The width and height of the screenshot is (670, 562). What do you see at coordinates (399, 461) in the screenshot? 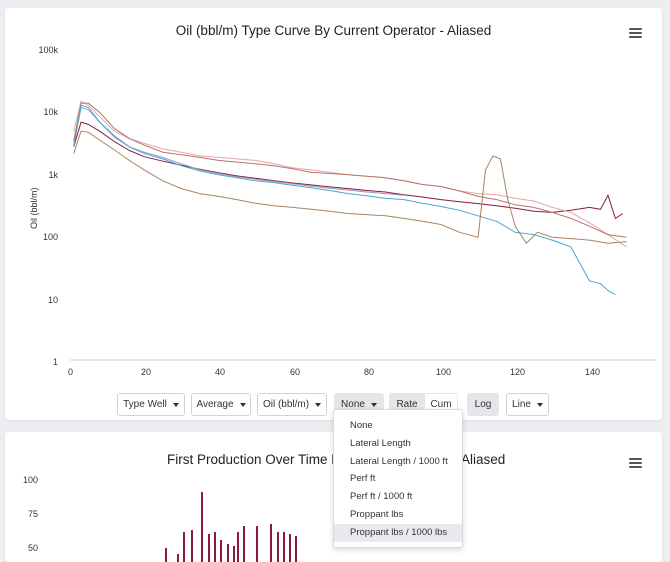
I see `menu-item-lateral-length-per-1000: Lateral Length / 1000 ft` at bounding box center [399, 461].